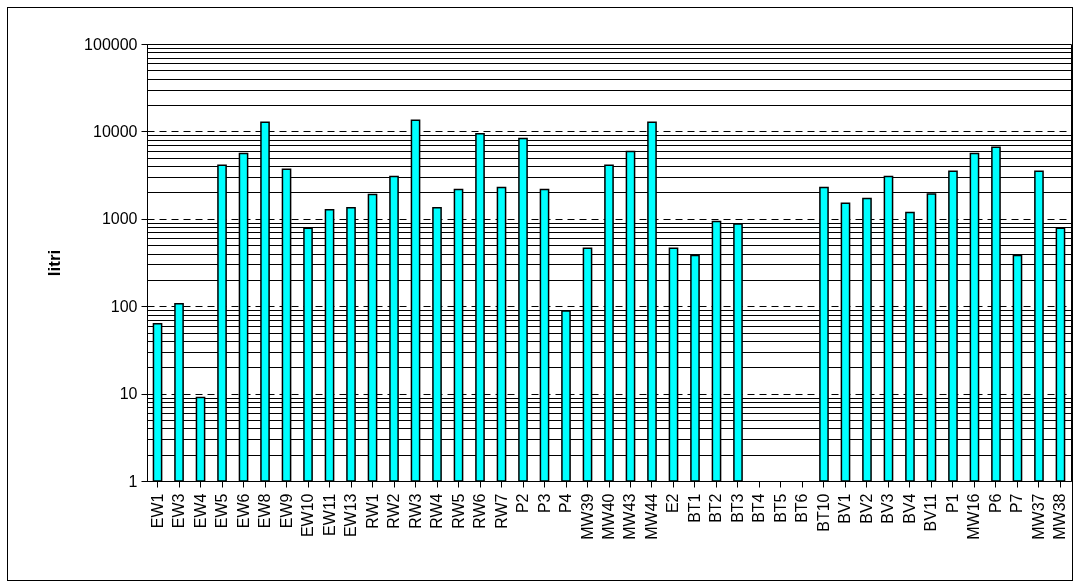 This screenshot has height=587, width=1079. I want to click on y-tick-label: 10000, so click(115, 131).